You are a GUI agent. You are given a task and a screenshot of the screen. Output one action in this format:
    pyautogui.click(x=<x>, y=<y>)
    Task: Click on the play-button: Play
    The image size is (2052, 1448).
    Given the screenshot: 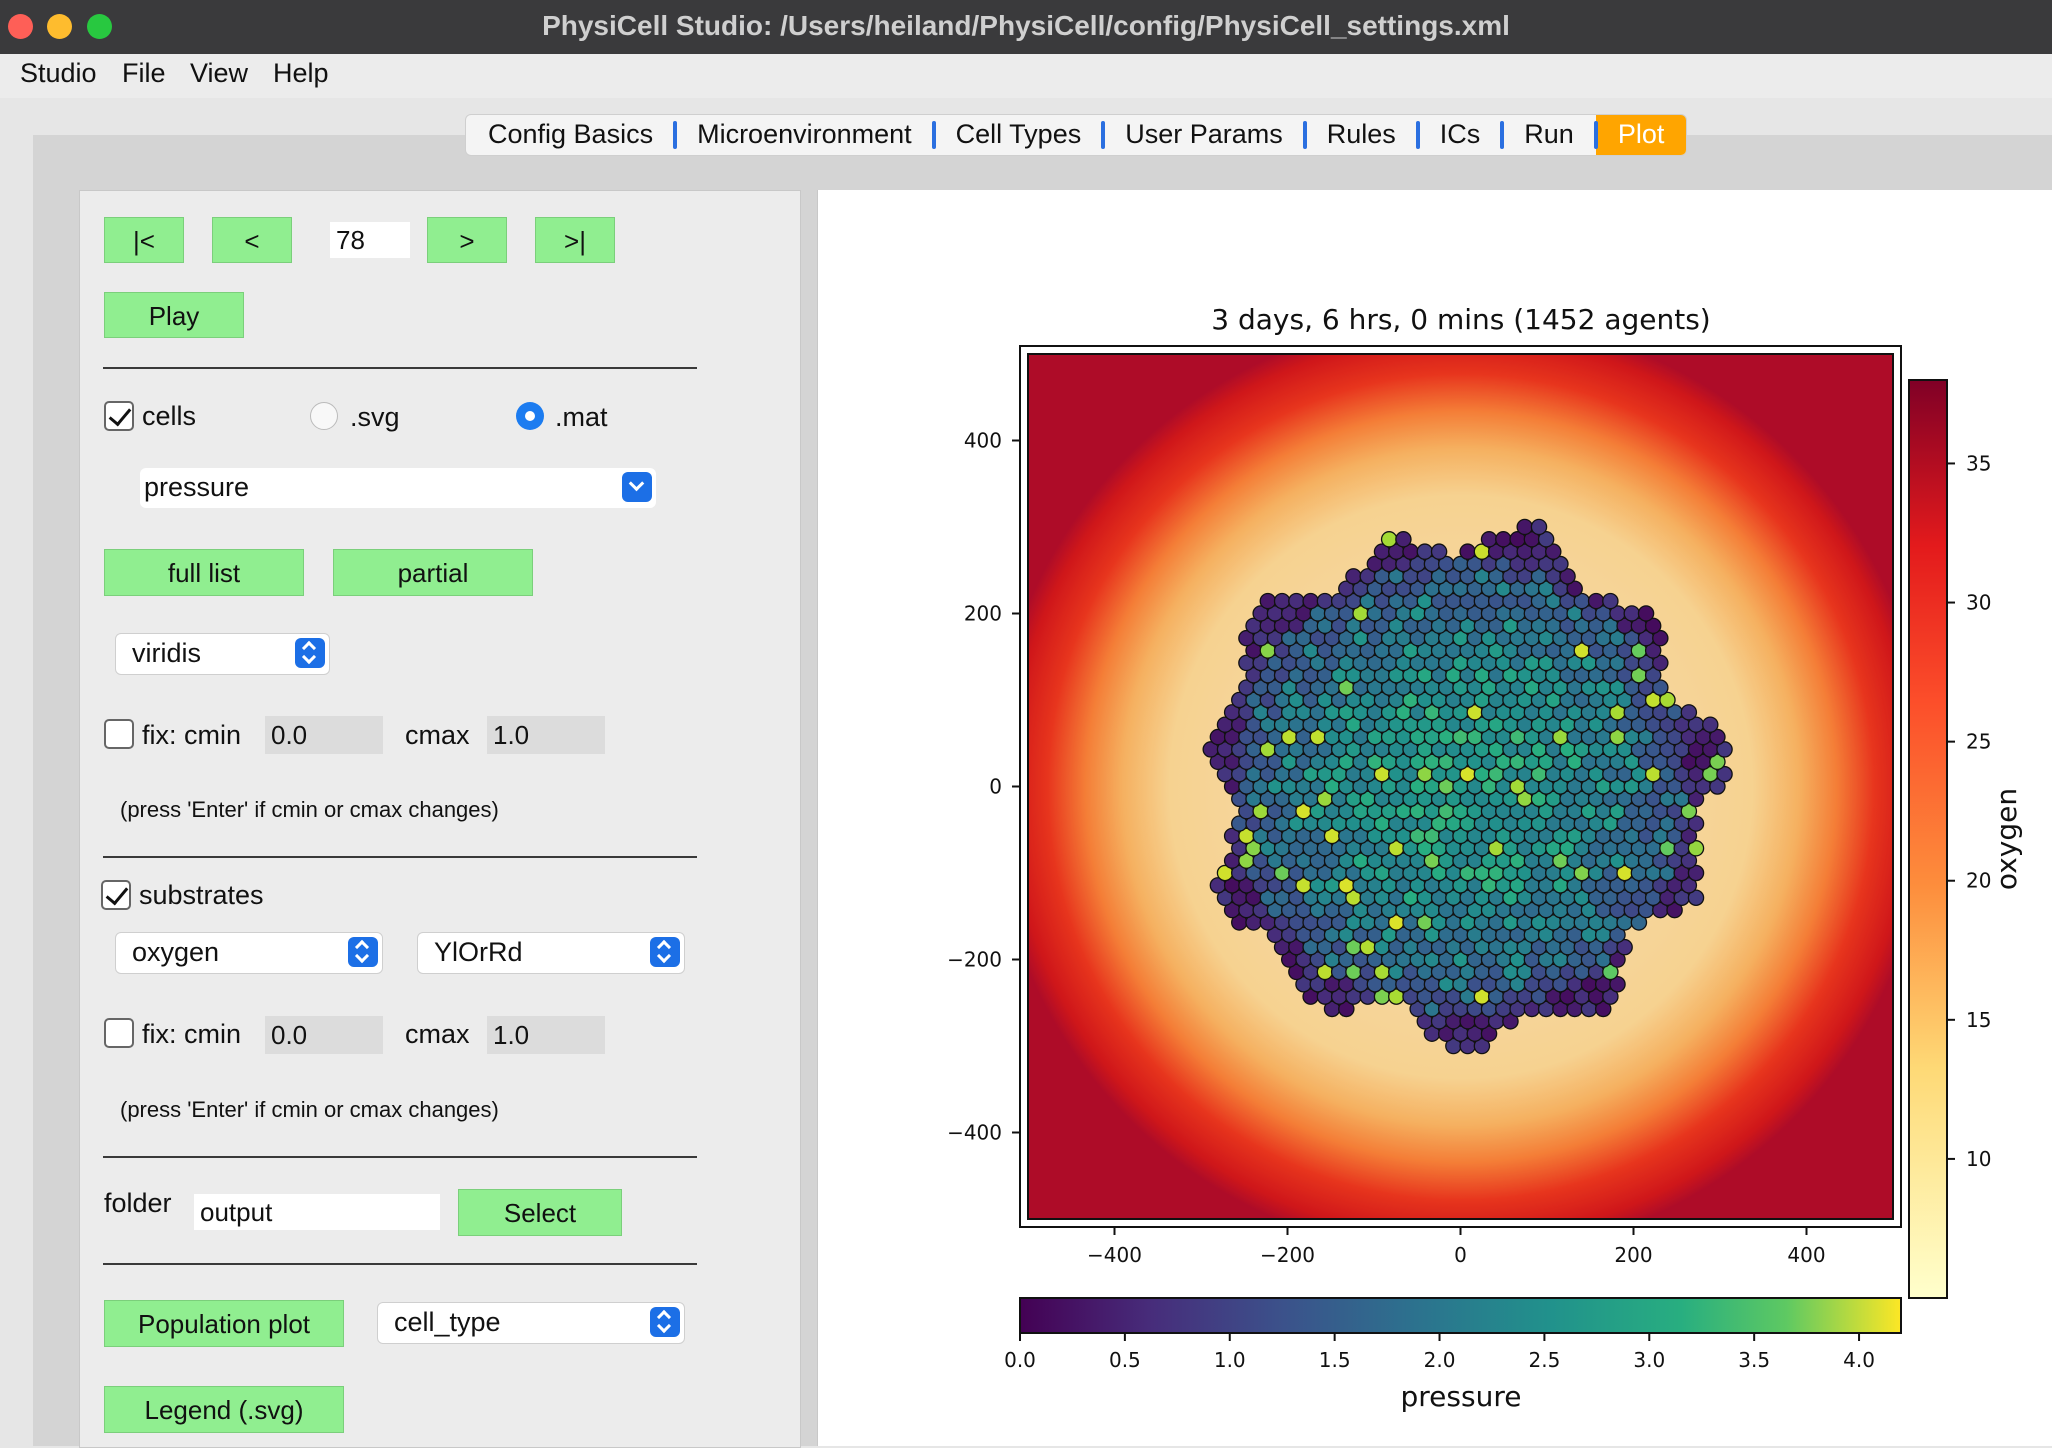 What is the action you would take?
    pyautogui.click(x=174, y=315)
    